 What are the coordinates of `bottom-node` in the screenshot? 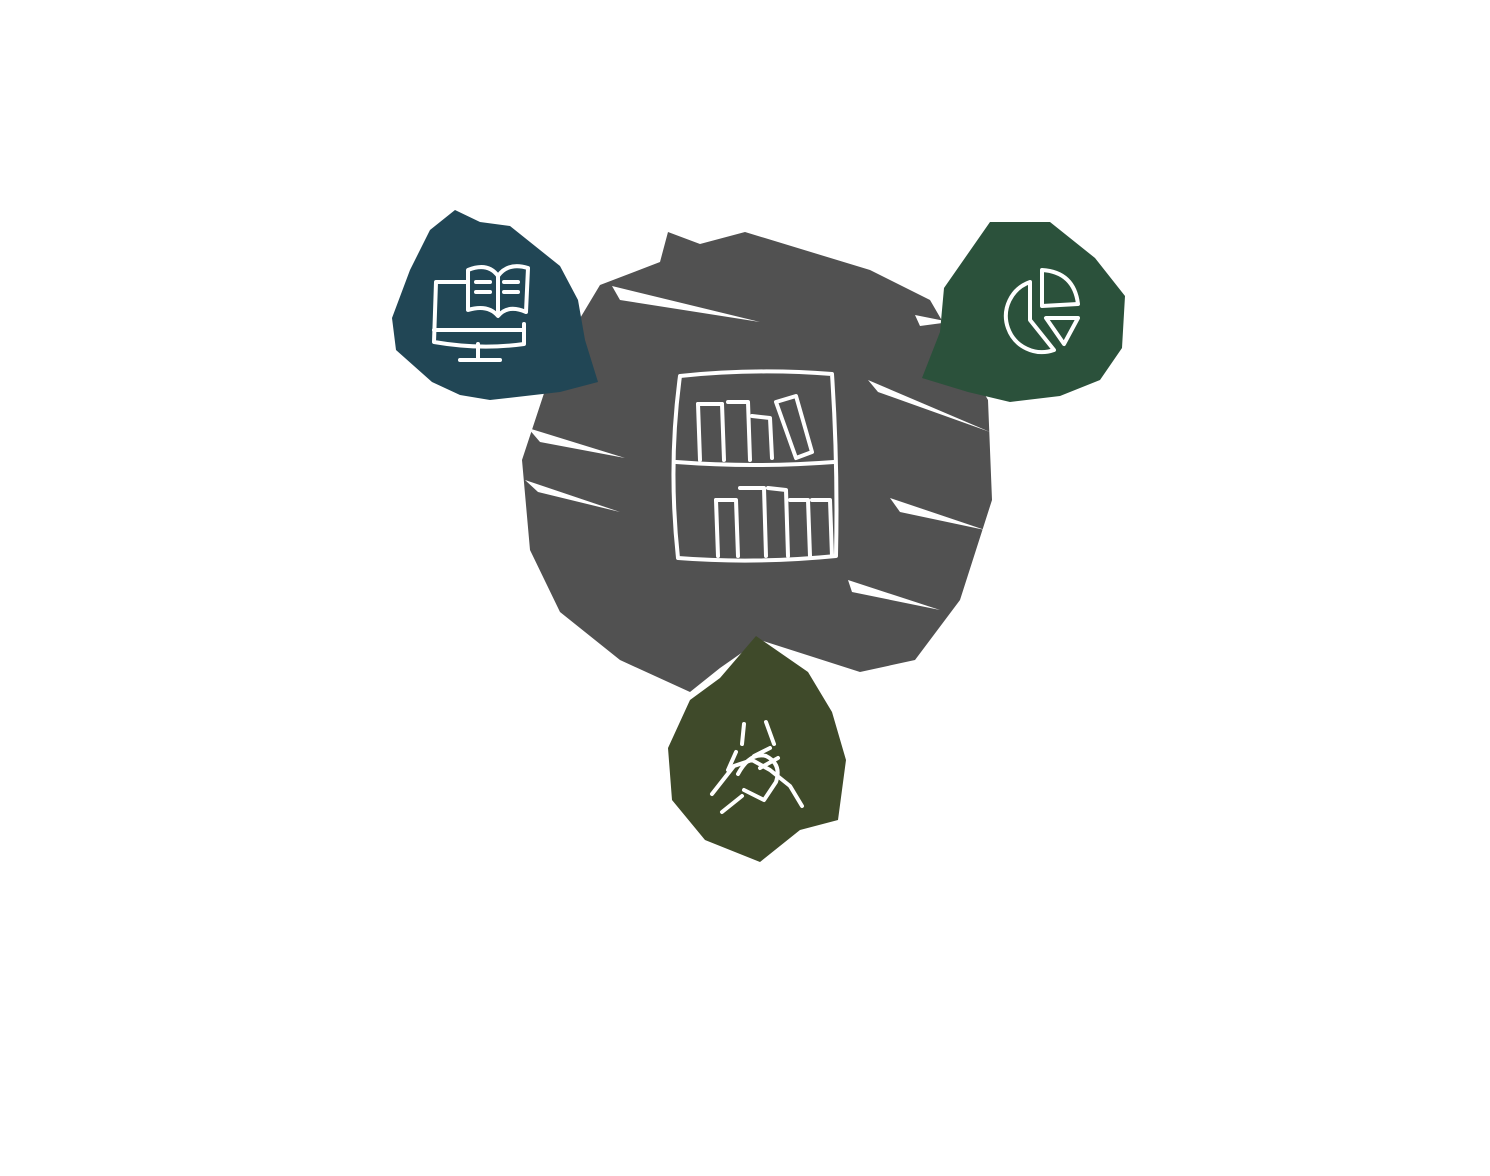 It's located at (757, 749).